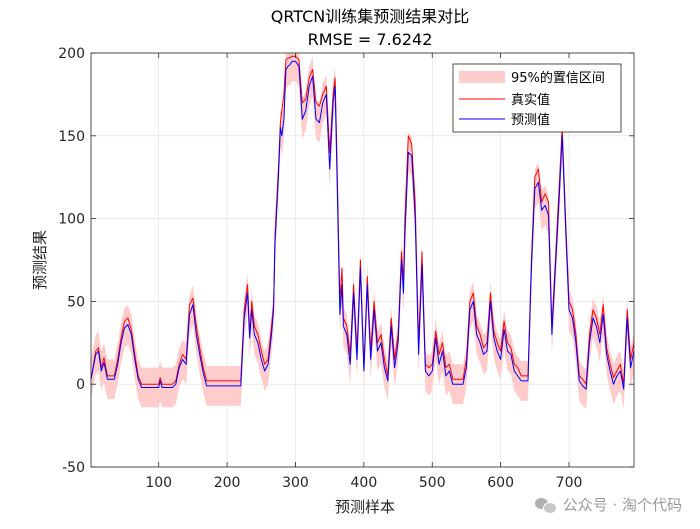 The width and height of the screenshot is (700, 529). I want to click on y-tick-label: 100, so click(71, 220).